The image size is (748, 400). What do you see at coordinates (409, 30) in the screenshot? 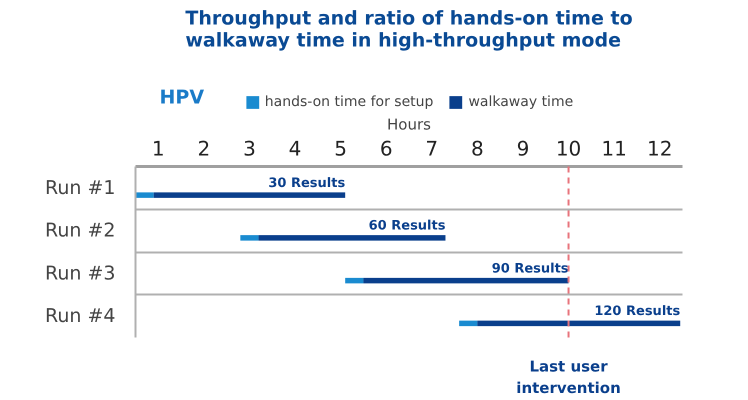
I see `chart-title: Throughput and ratio of hands-on time to walkaway time in high-throughput mode` at bounding box center [409, 30].